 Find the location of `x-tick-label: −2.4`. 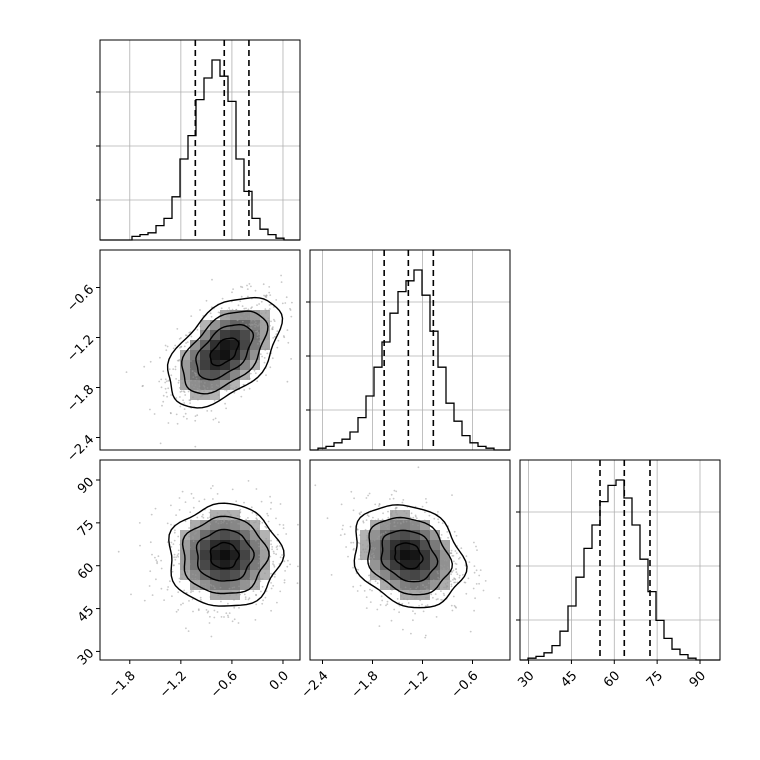

x-tick-label: −2.4 is located at coordinates (315, 684).